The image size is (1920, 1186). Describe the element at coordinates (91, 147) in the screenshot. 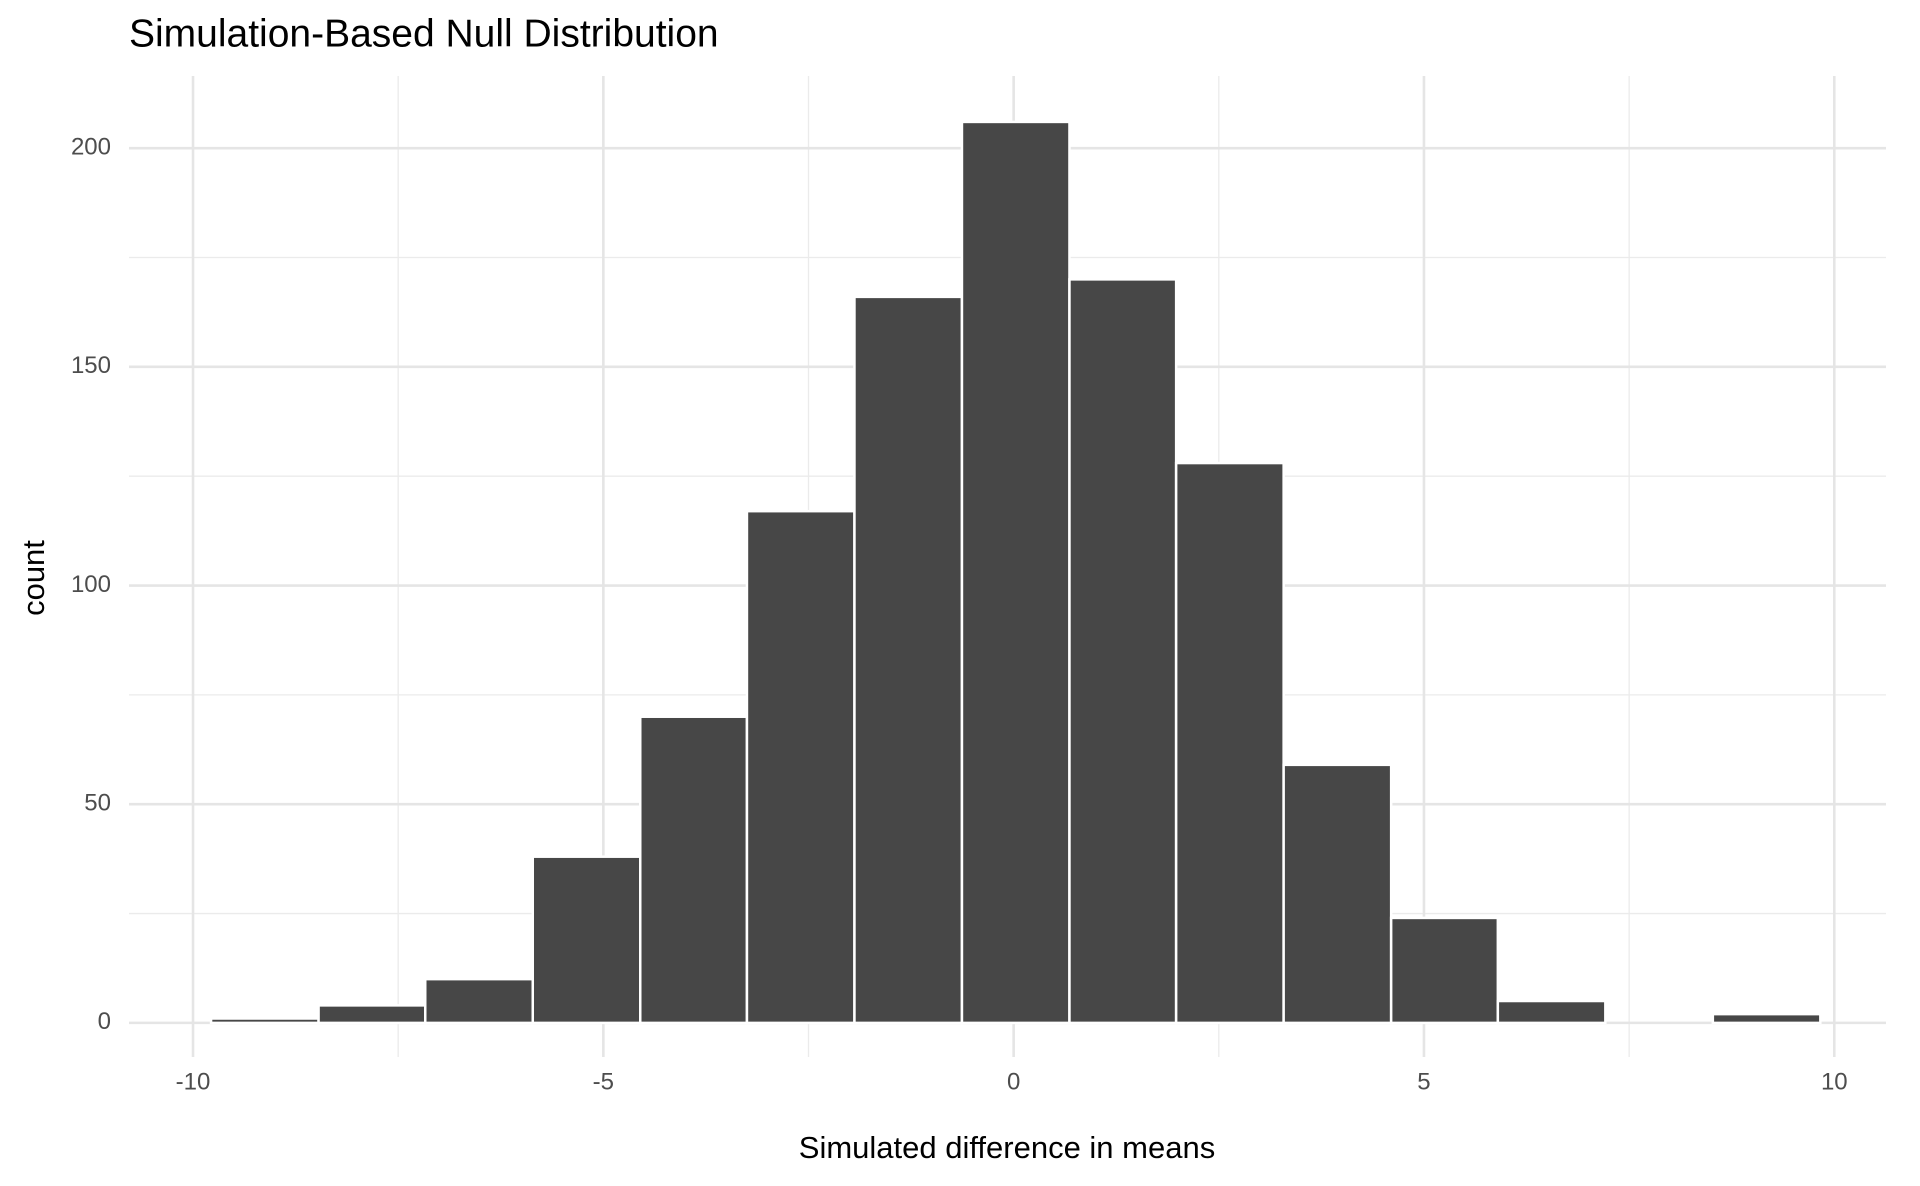

I see `y-tick-label: 200` at that location.